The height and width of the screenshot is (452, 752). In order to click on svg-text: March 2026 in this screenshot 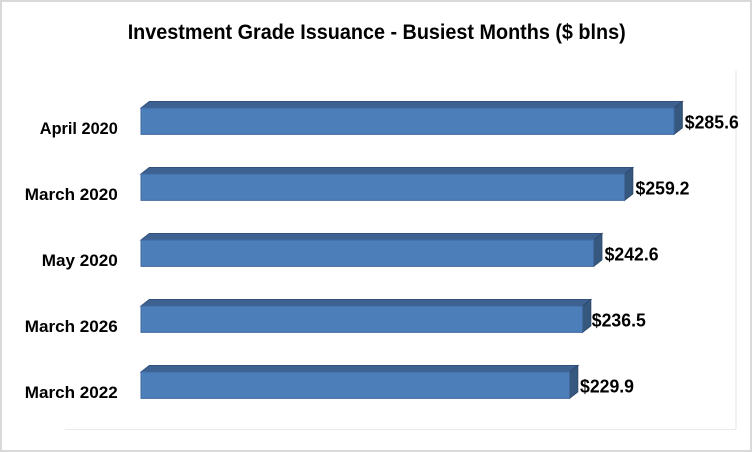, I will do `click(71, 326)`.